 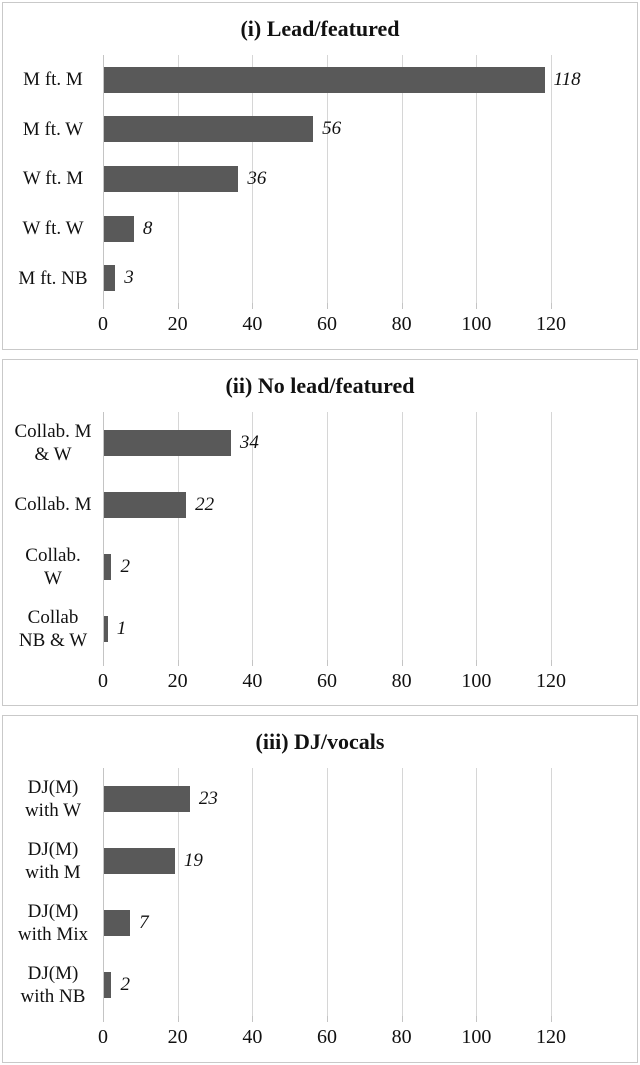 What do you see at coordinates (125, 566) in the screenshot?
I see `bar-value-label: 2` at bounding box center [125, 566].